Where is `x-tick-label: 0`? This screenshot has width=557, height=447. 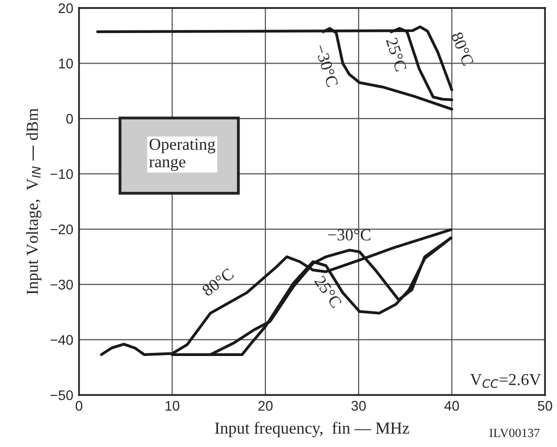 x-tick-label: 0 is located at coordinates (79, 405).